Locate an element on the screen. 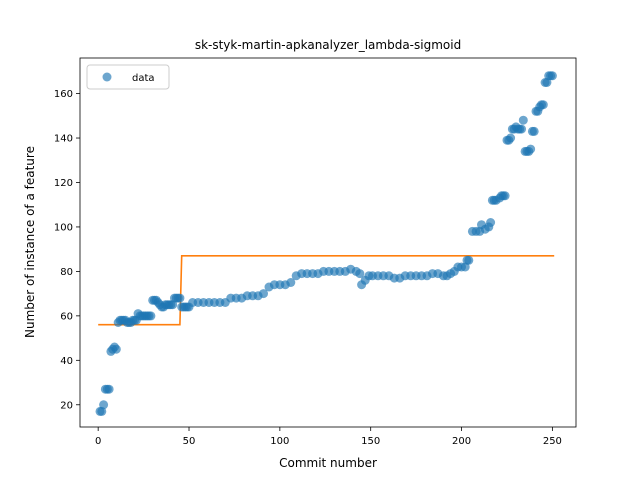 This screenshot has width=640, height=480. y-axis: 20 40 60 80 100 120 140 160 is located at coordinates (67, 250).